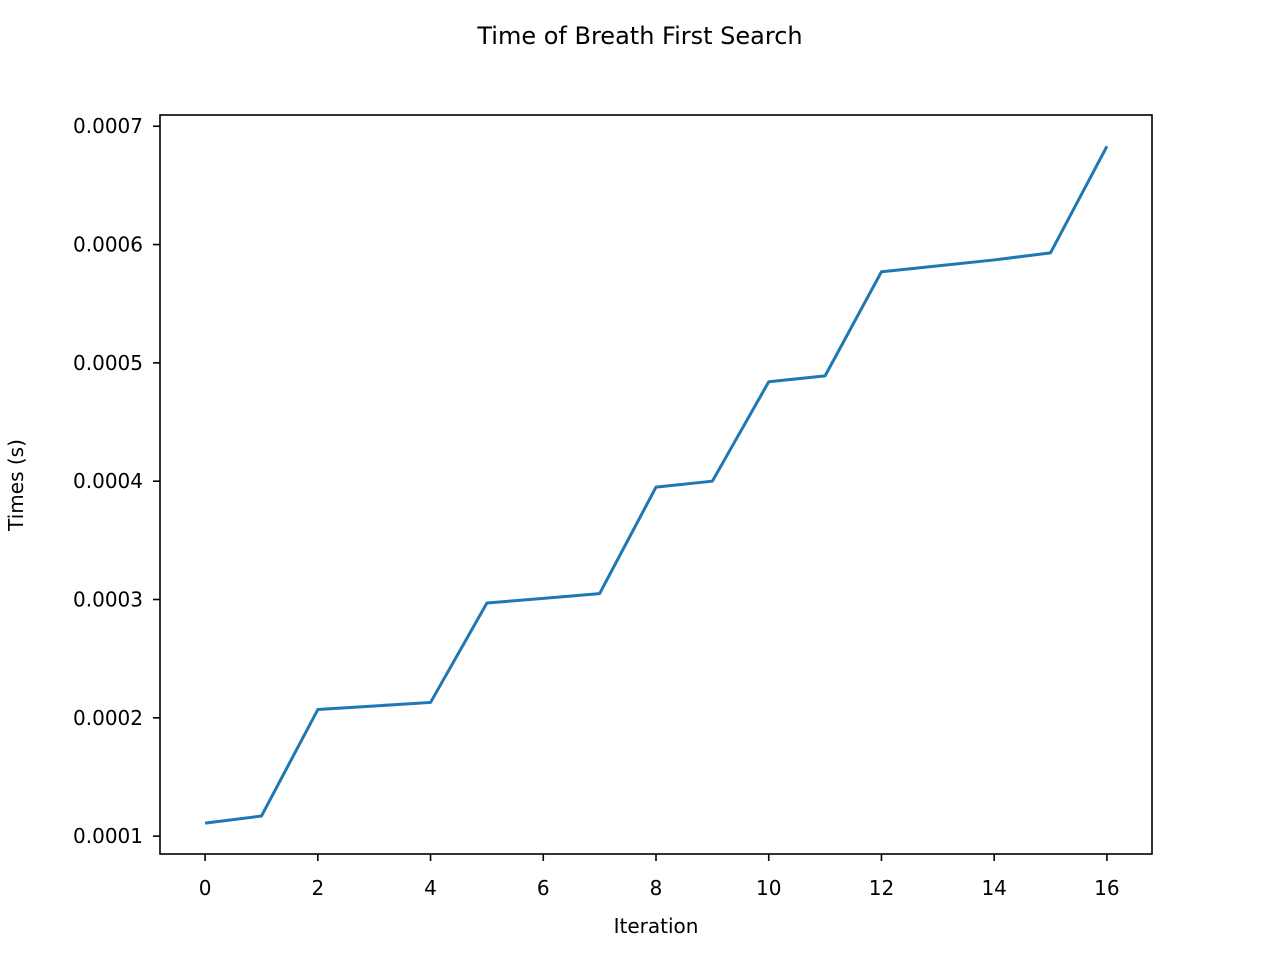  I want to click on x-tick-label: 12, so click(881, 888).